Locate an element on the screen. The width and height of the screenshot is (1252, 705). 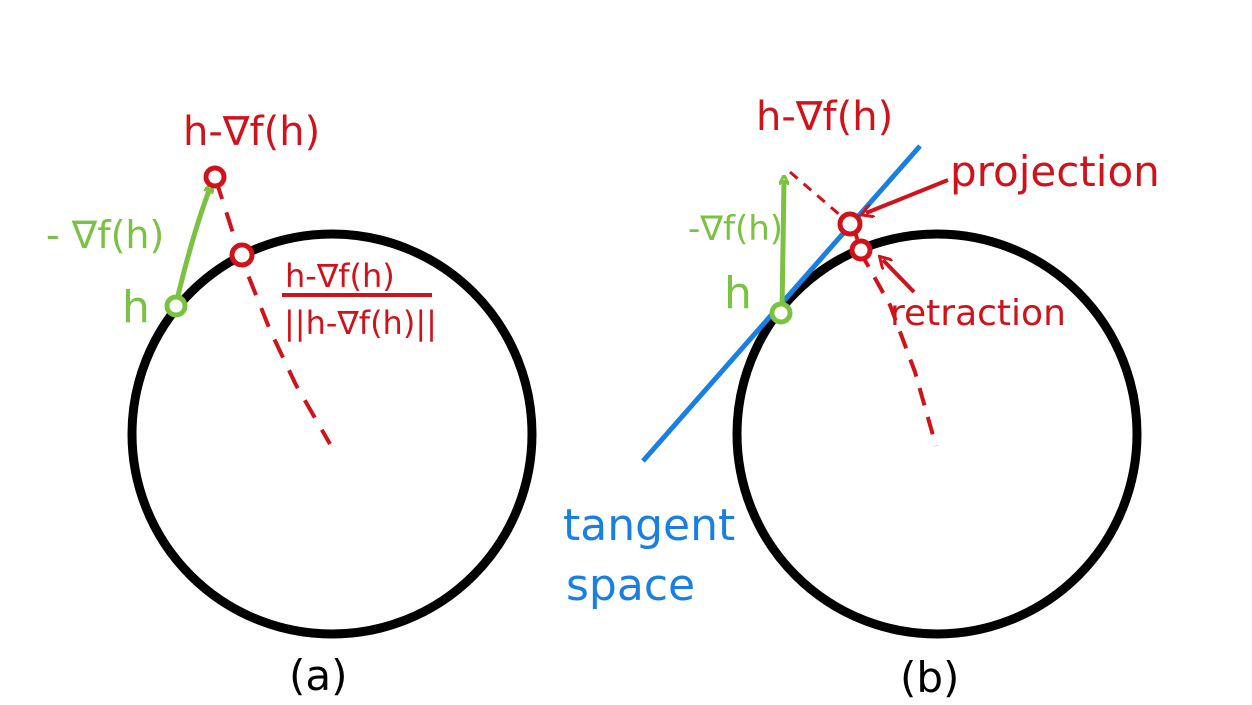
panel-a-fraction-denominator: ||h-∇f(h)|| is located at coordinates (360, 323).